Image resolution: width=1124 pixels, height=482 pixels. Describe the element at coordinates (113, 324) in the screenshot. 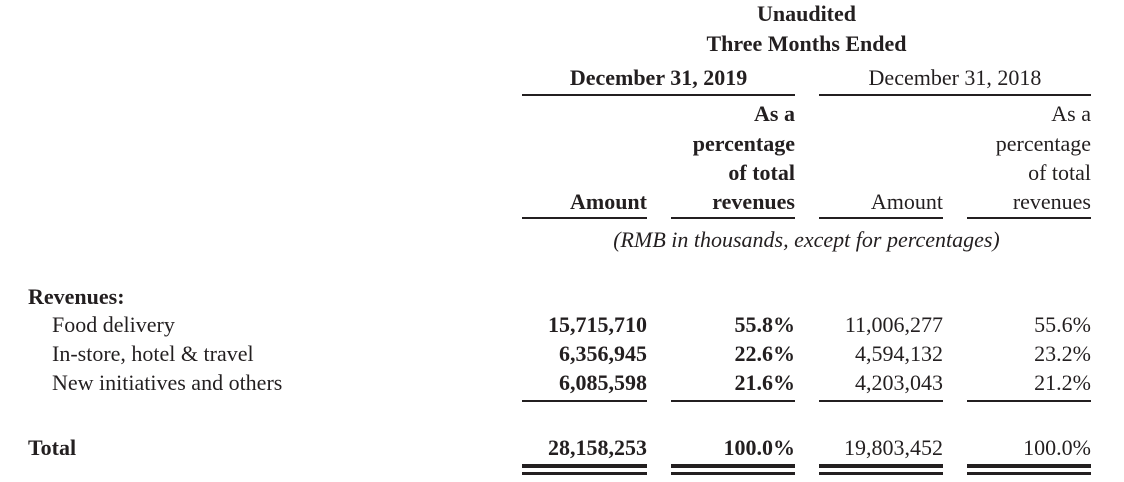

I see `row-label: Food delivery` at that location.